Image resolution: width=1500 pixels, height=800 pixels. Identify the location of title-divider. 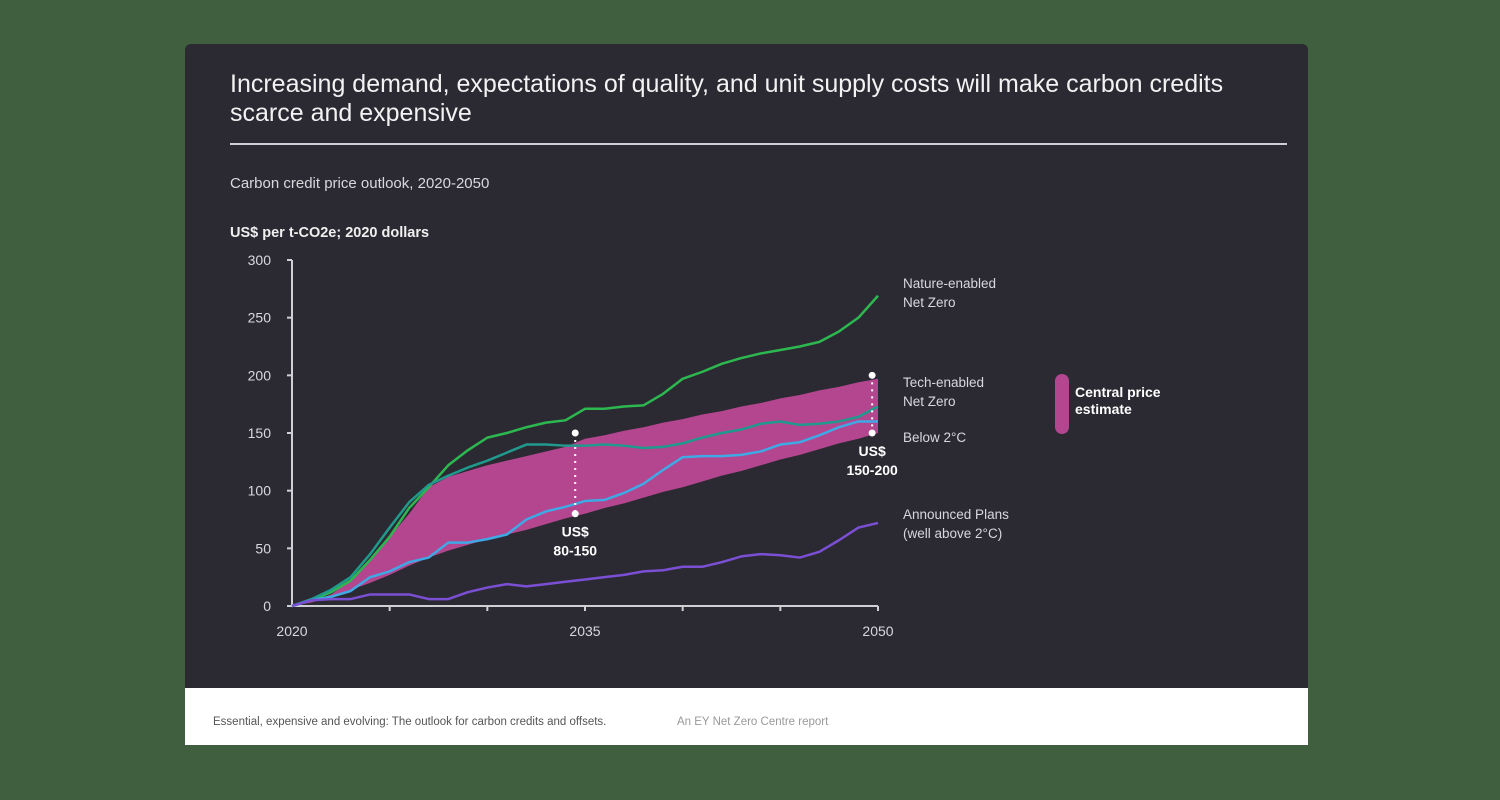
(758, 144).